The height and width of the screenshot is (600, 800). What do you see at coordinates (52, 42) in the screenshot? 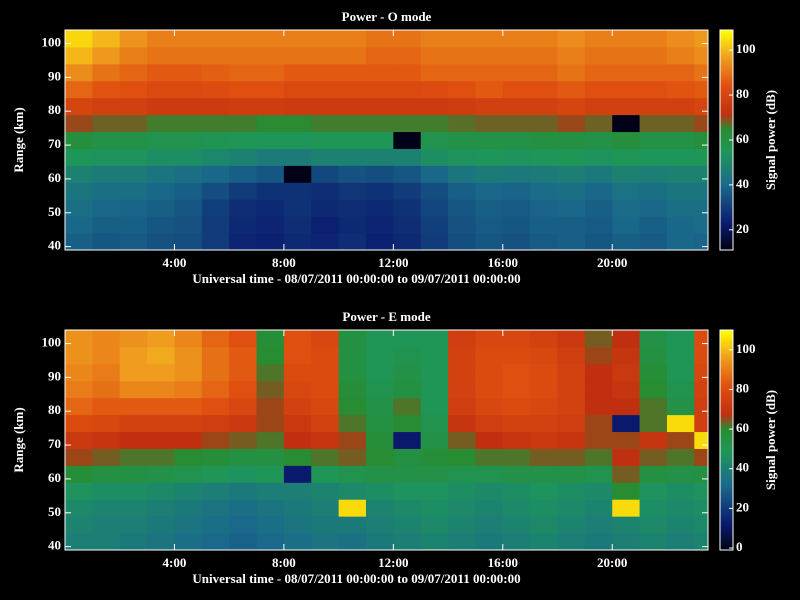
I see `y-tick-label: 100` at bounding box center [52, 42].